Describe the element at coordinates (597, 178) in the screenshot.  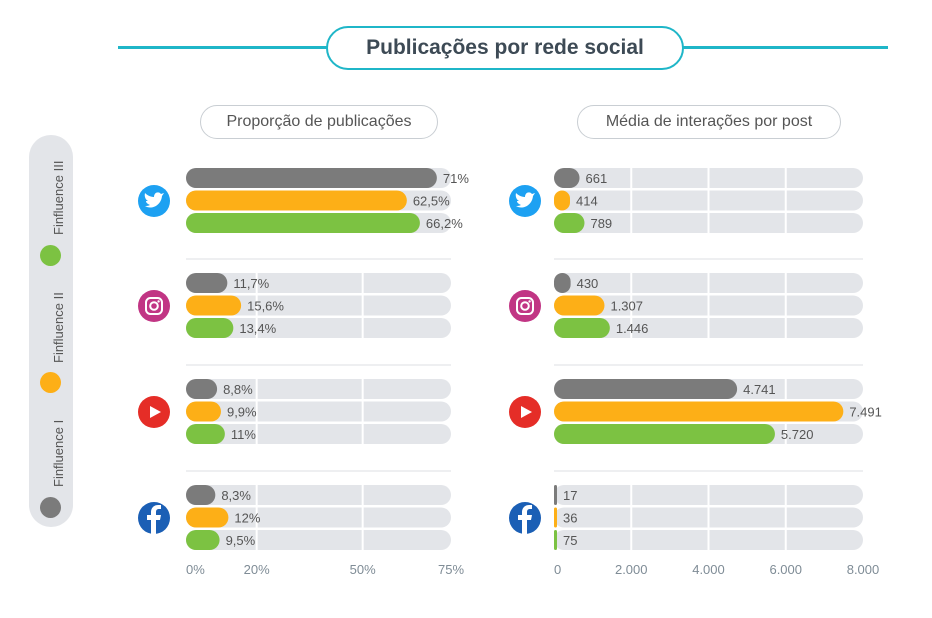
I see `data-label: 661` at that location.